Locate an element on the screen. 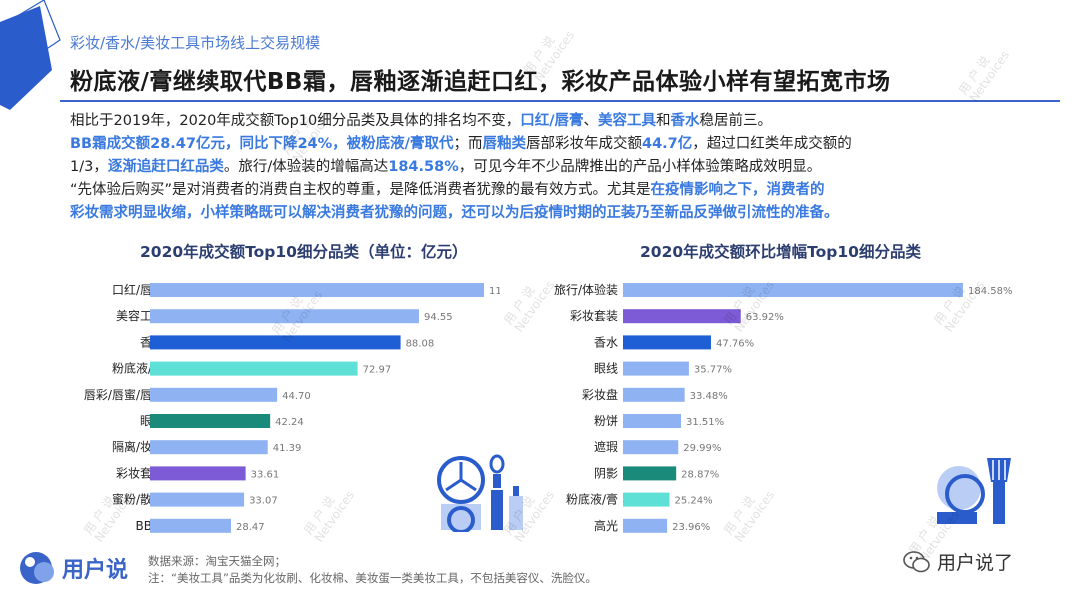  source-line: 数据来源：淘宝天猫全网； is located at coordinates (217, 561).